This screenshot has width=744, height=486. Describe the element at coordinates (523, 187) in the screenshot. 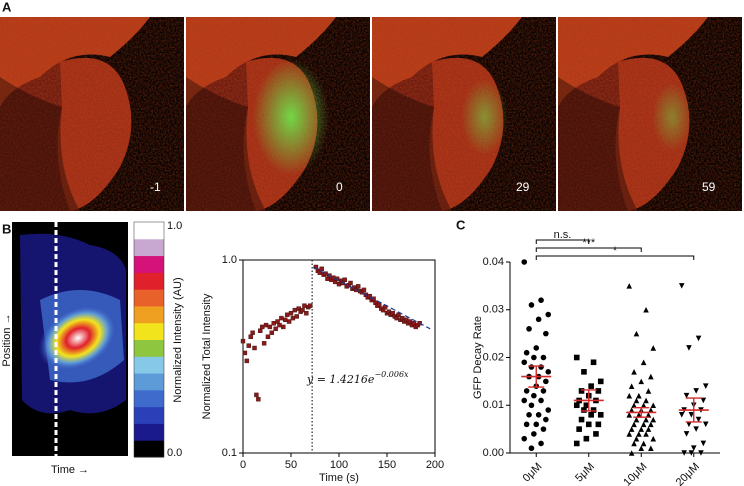

I see `frame-time: 29` at that location.